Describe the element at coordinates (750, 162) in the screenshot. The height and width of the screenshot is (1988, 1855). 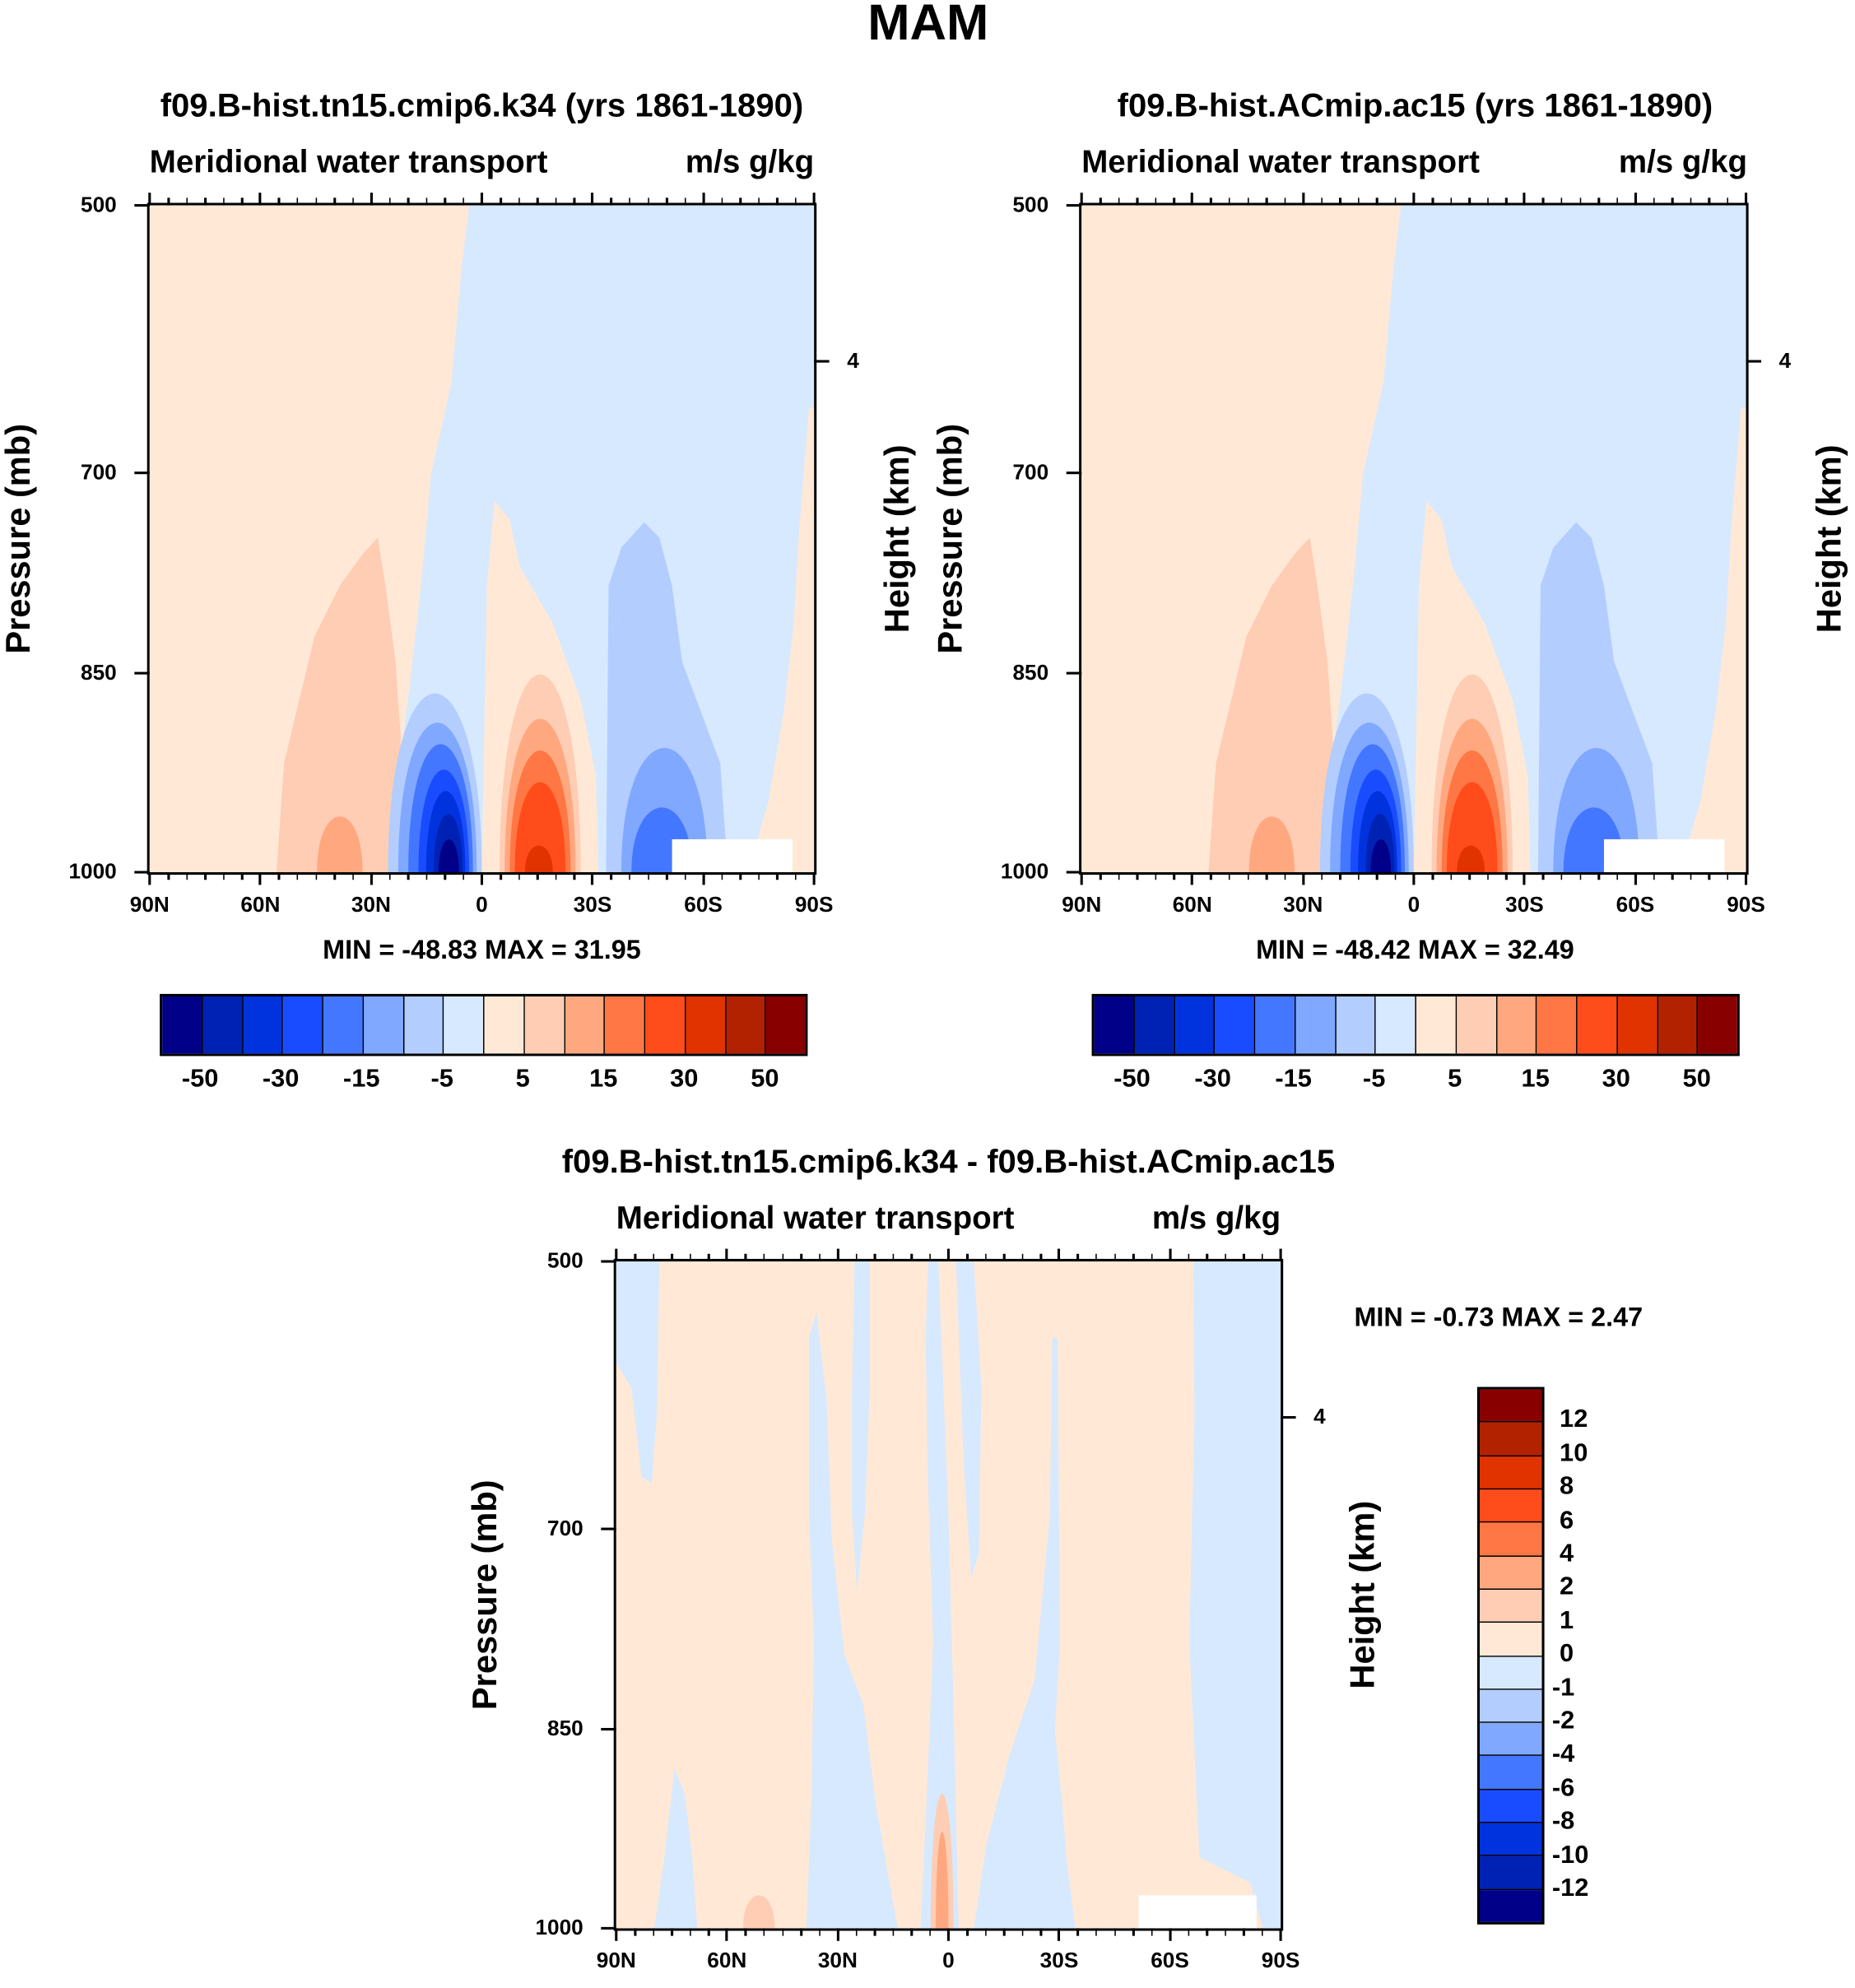
I see `plot1-units: m/s g/kg` at that location.